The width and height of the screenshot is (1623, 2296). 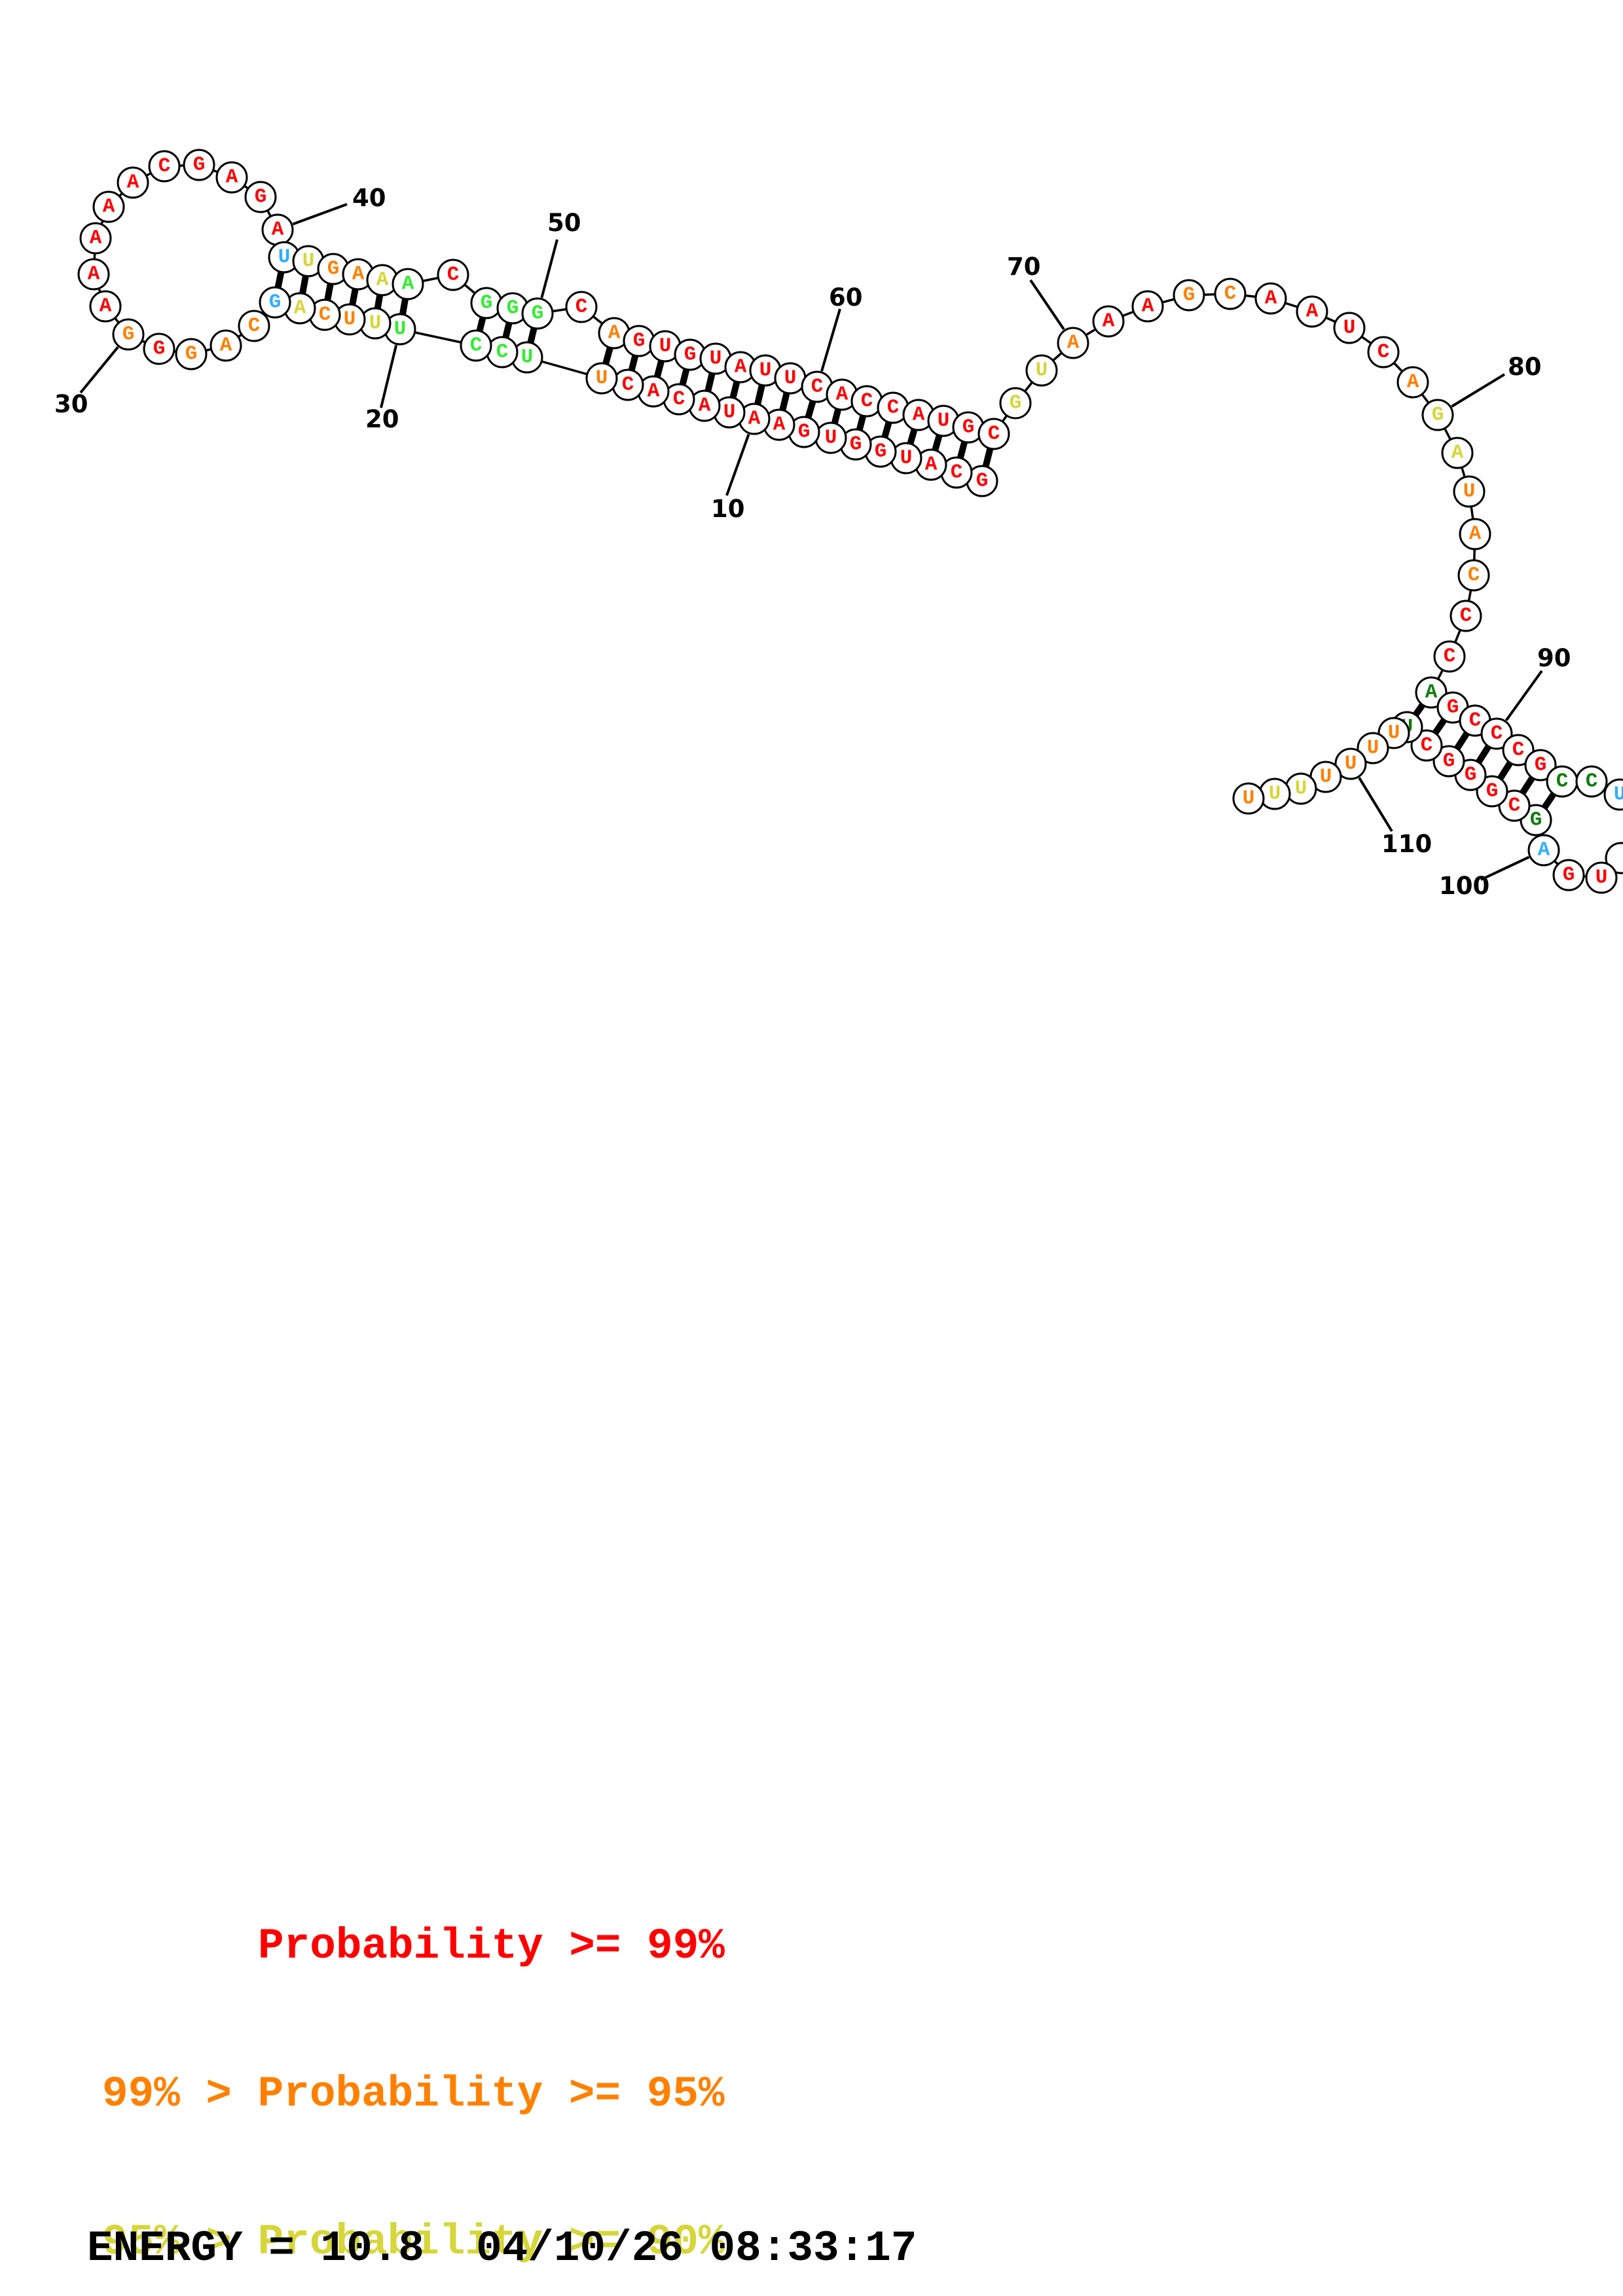 What do you see at coordinates (502, 2248) in the screenshot?
I see `energy-status-line: ENERGY = 10.8 04/10/26 08:33:17` at bounding box center [502, 2248].